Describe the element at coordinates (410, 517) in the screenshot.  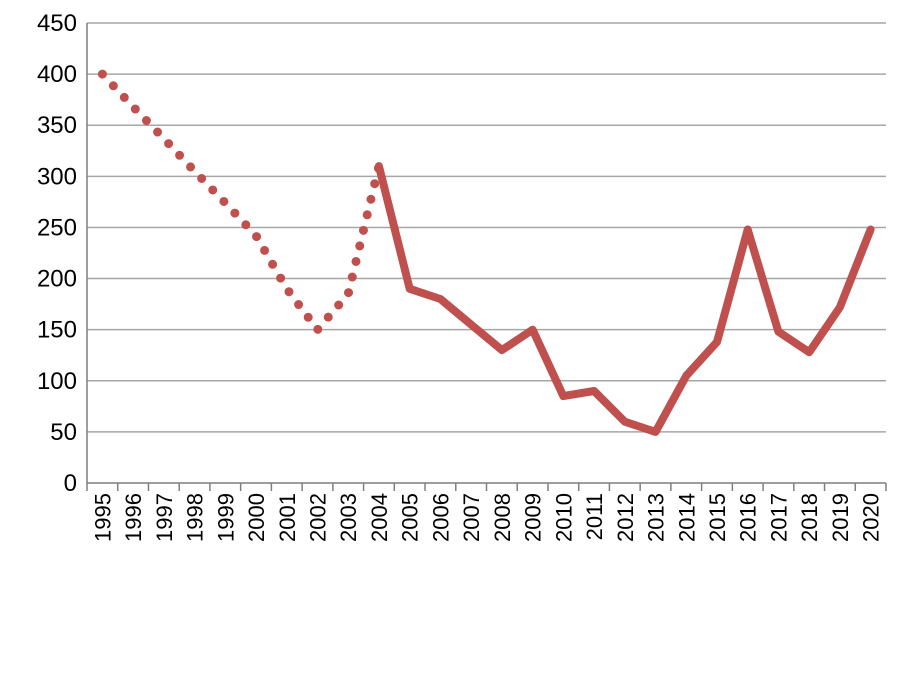
I see `x-tick-label: 2005` at that location.